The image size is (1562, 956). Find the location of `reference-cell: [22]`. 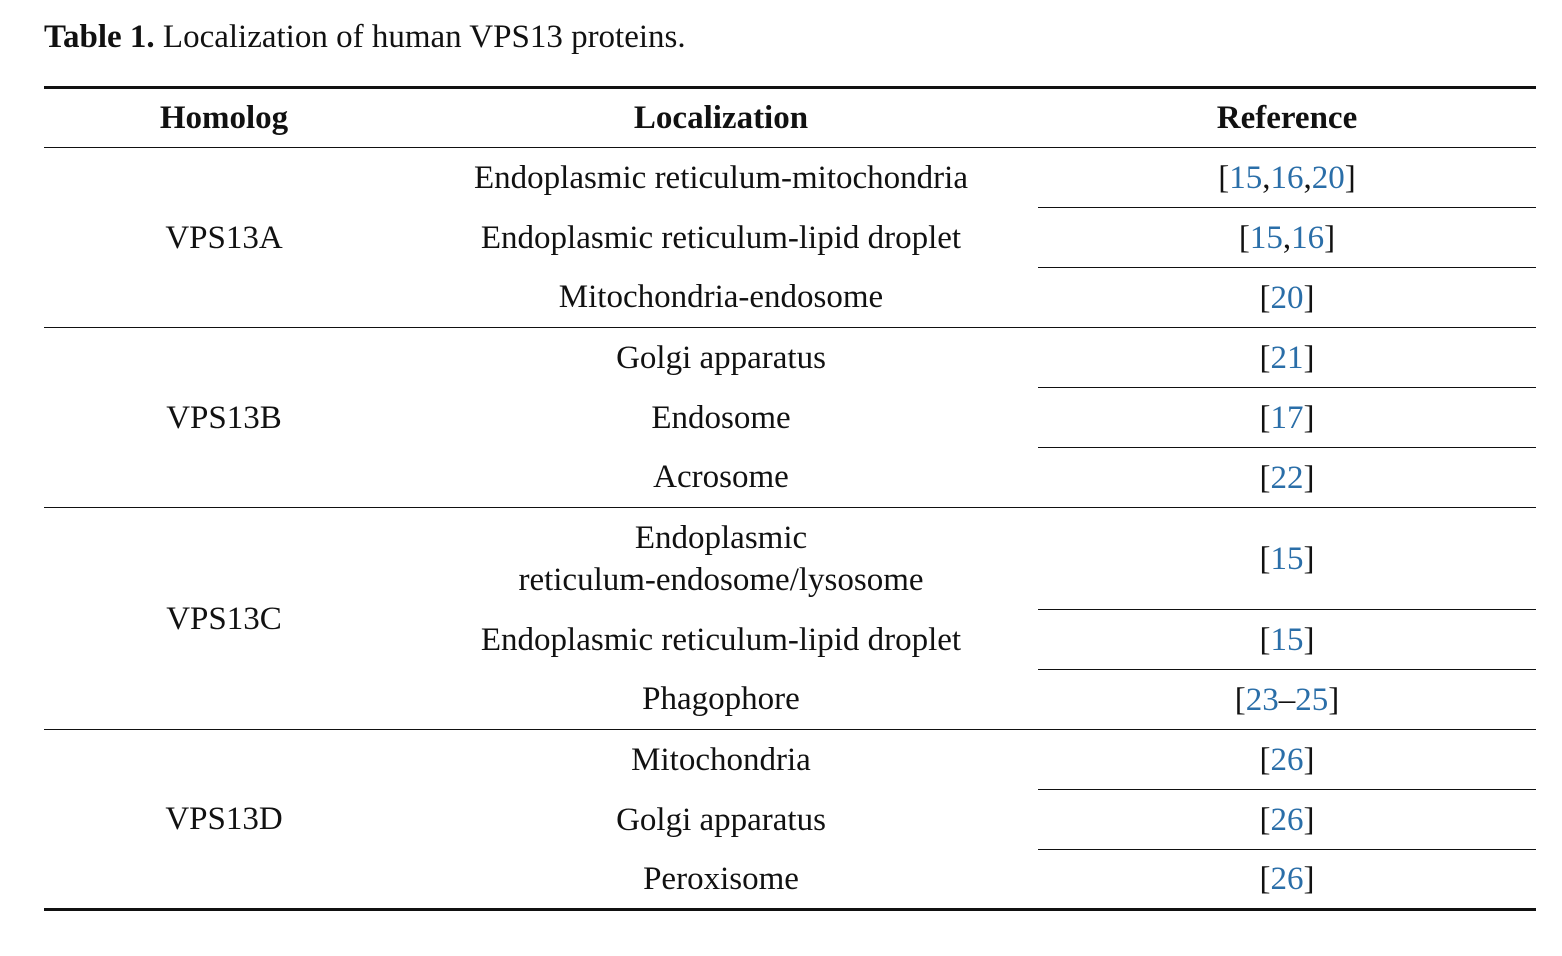

reference-cell: [22] is located at coordinates (1287, 477).